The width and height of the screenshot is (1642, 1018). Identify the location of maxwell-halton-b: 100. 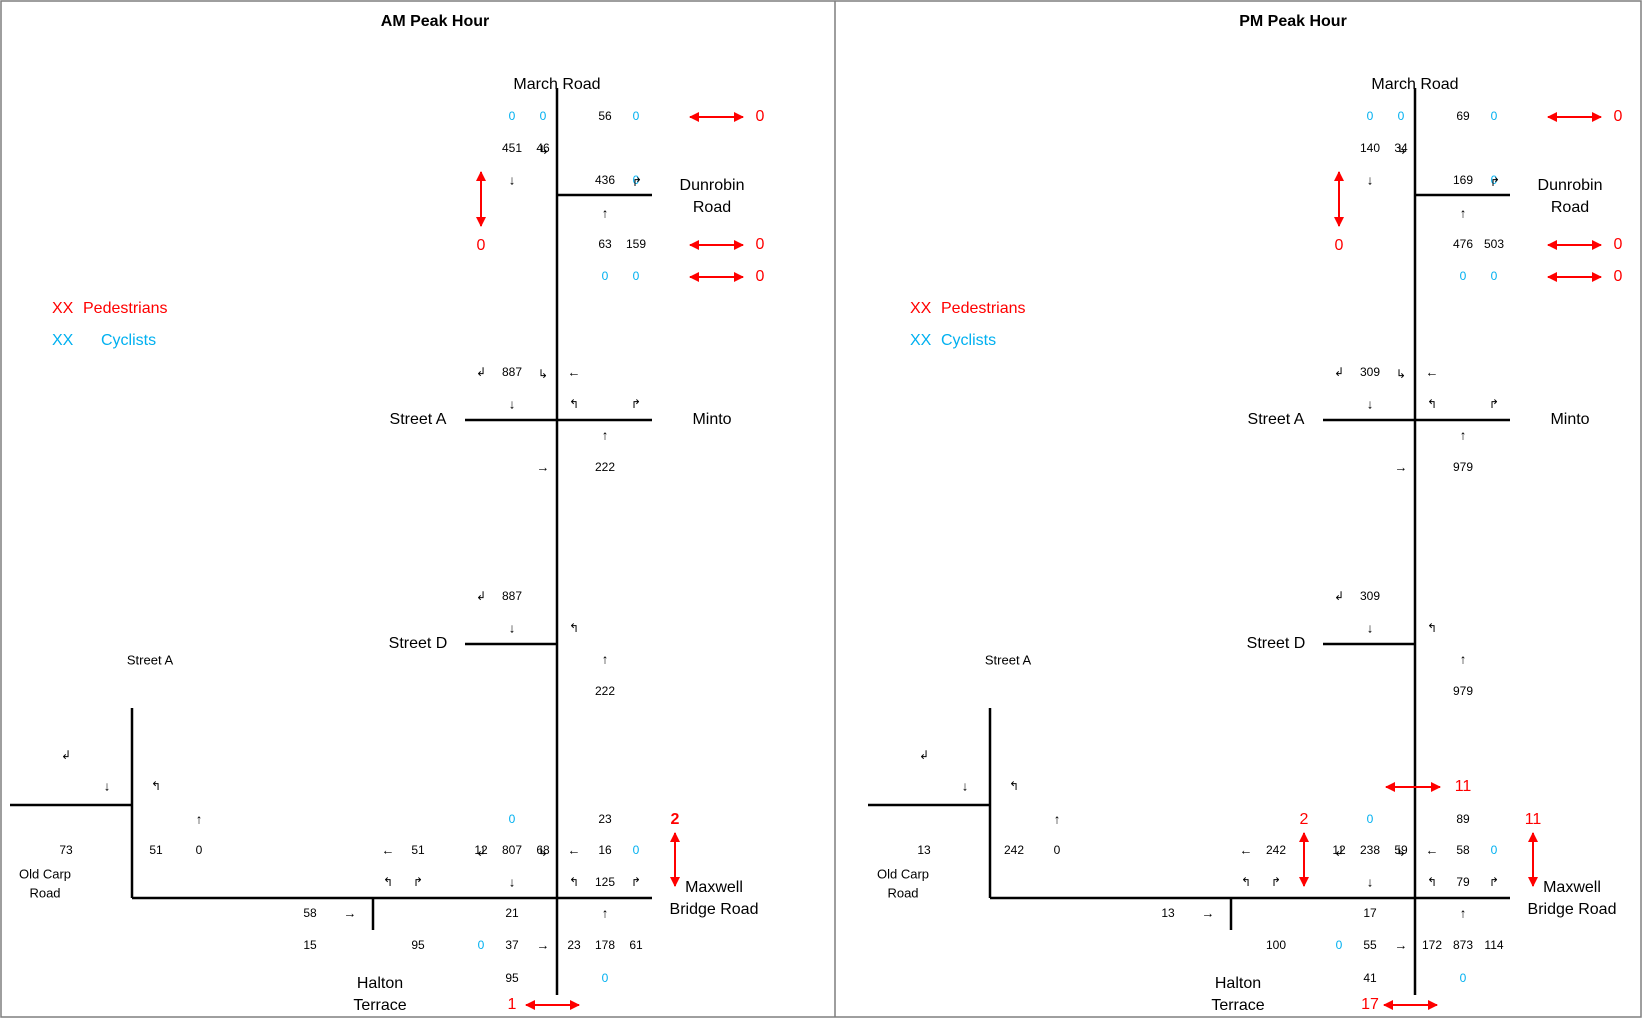
(1276, 945).